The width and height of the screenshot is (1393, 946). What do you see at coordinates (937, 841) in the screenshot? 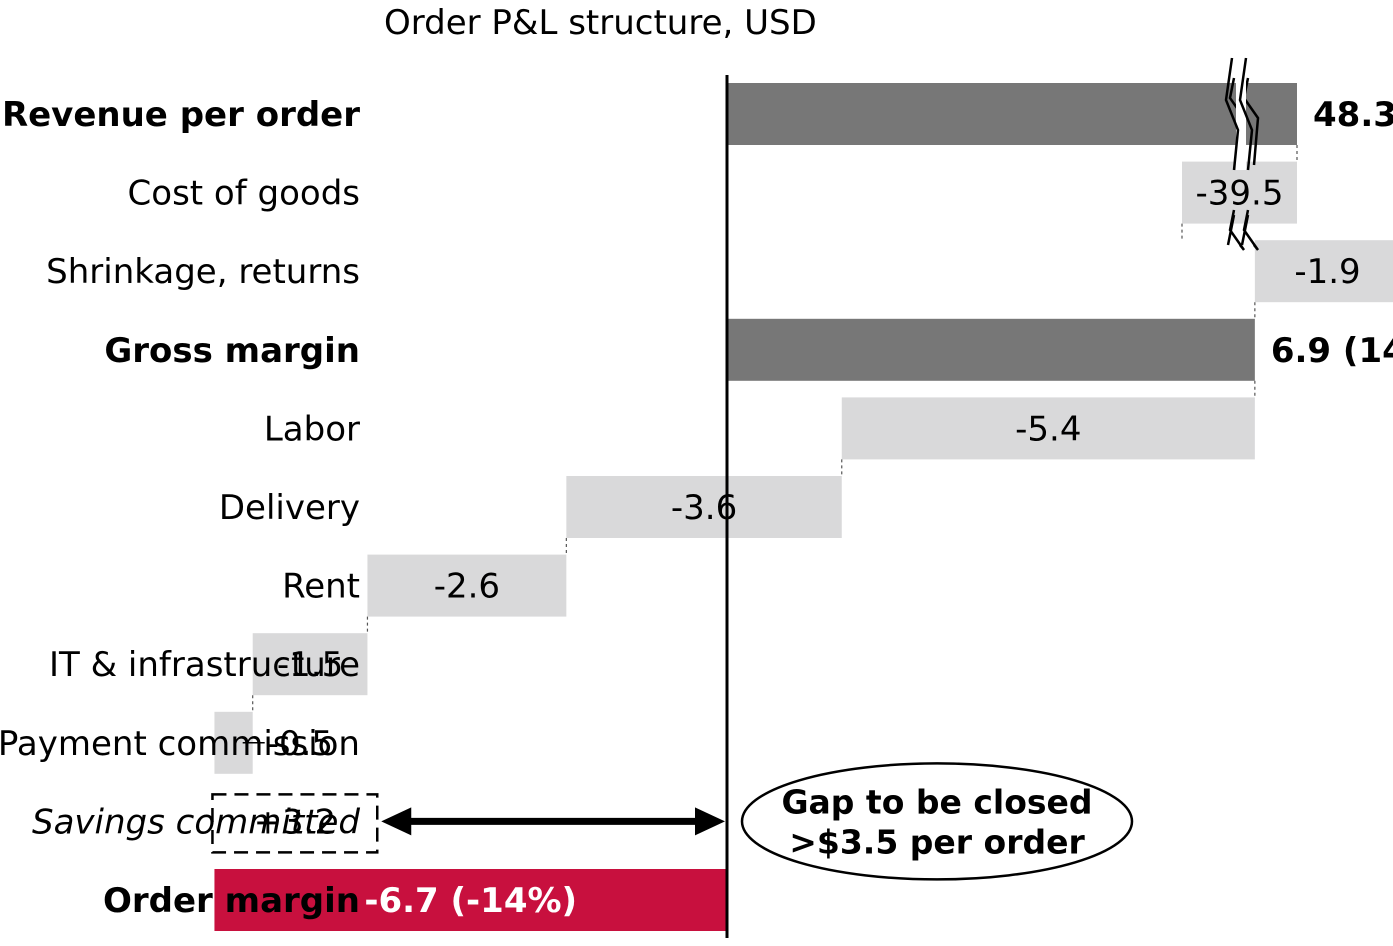
I see `gap-callout-line-2: >$3.5 per order` at bounding box center [937, 841].